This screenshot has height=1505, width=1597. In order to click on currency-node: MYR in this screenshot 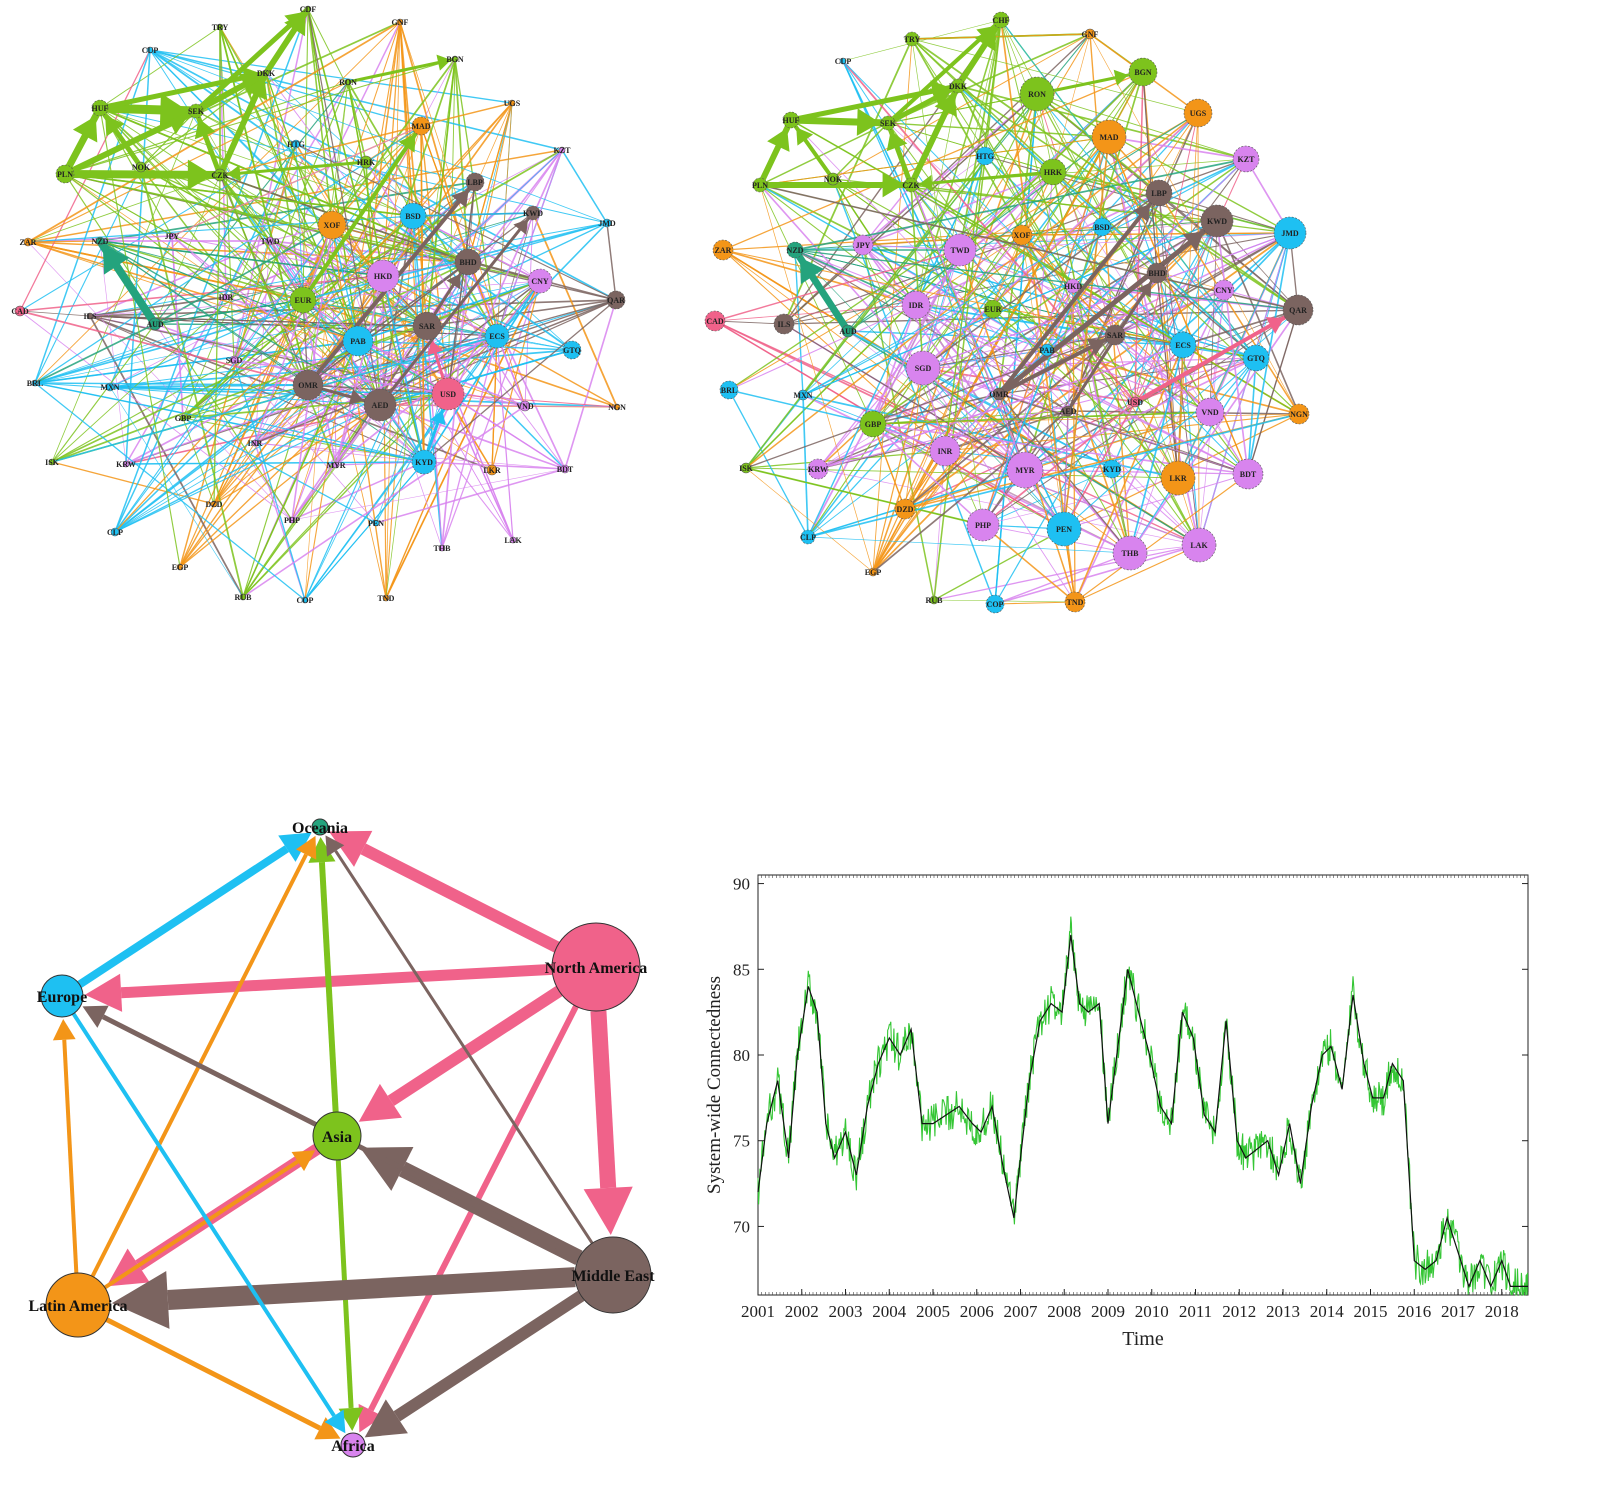, I will do `click(1025, 470)`.